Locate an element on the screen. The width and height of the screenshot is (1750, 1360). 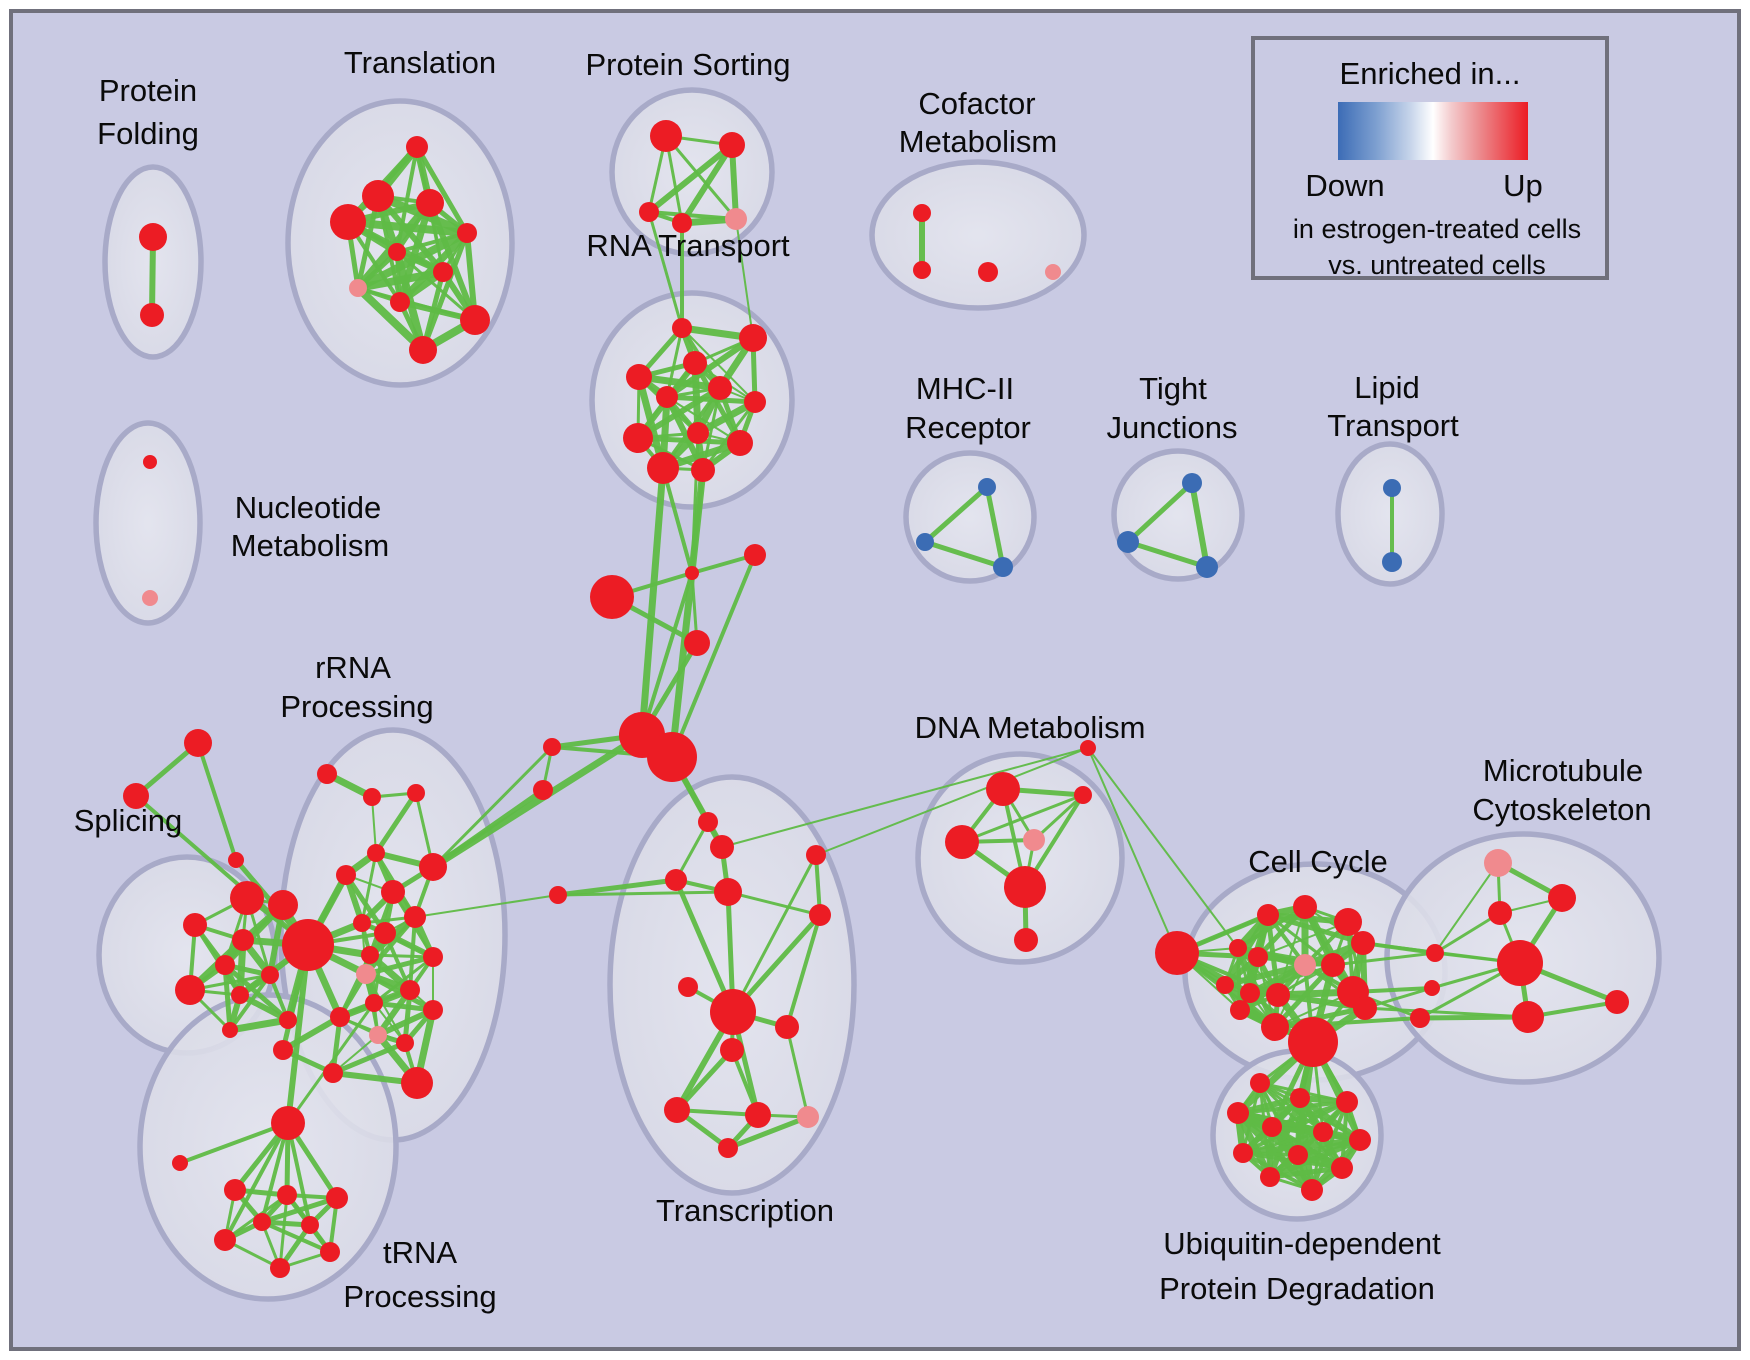
network-node-cchuge is located at coordinates (1313, 1042).